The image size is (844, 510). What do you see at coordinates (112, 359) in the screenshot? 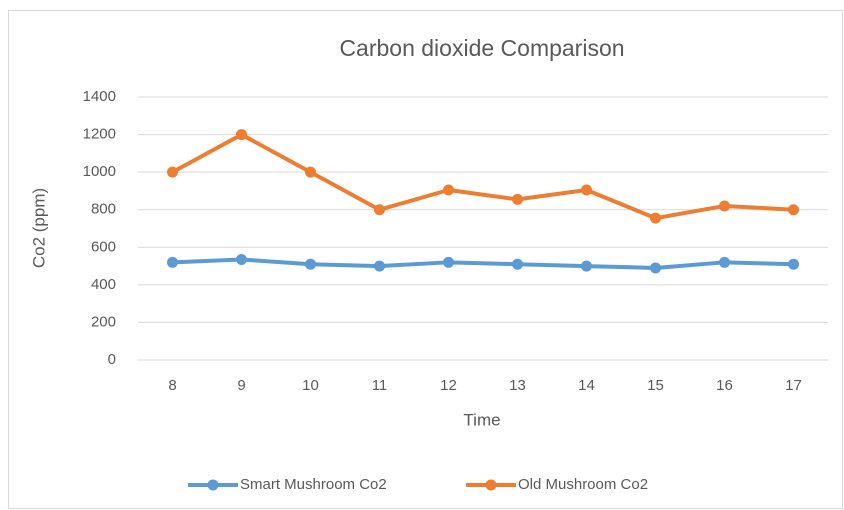
I see `y-tick-label: 0` at bounding box center [112, 359].